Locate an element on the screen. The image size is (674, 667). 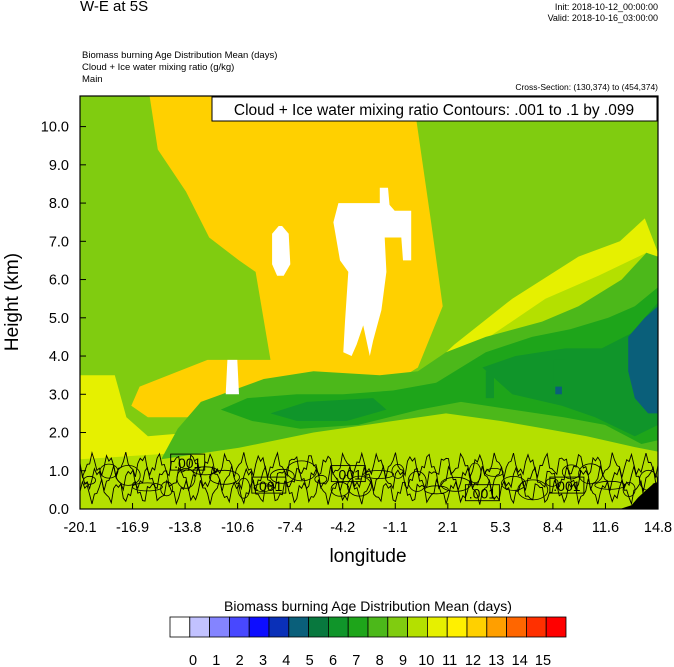
y-tick-label: 6.0 is located at coordinates (59, 281).